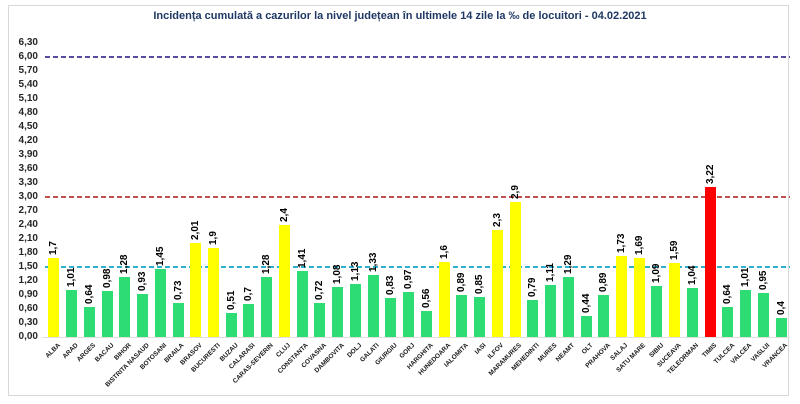  What do you see at coordinates (728, 322) in the screenshot?
I see `bar-tulcea` at bounding box center [728, 322].